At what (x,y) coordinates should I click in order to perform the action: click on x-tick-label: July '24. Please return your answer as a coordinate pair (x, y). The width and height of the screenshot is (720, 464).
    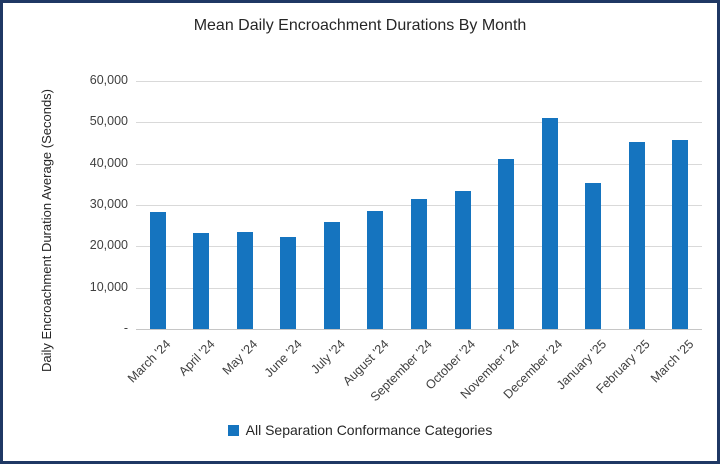
    Looking at the image, I should click on (328, 357).